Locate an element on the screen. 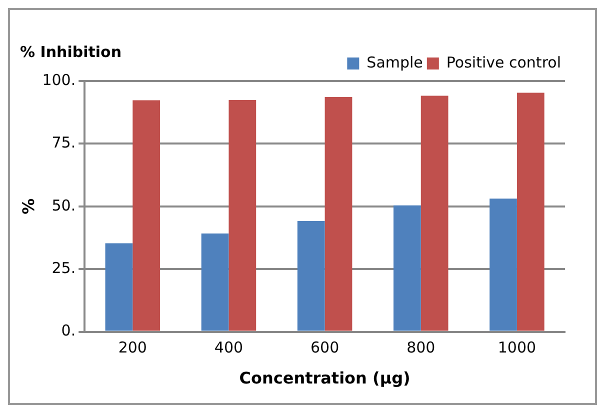  y-tick-label: 75. is located at coordinates (64, 143).